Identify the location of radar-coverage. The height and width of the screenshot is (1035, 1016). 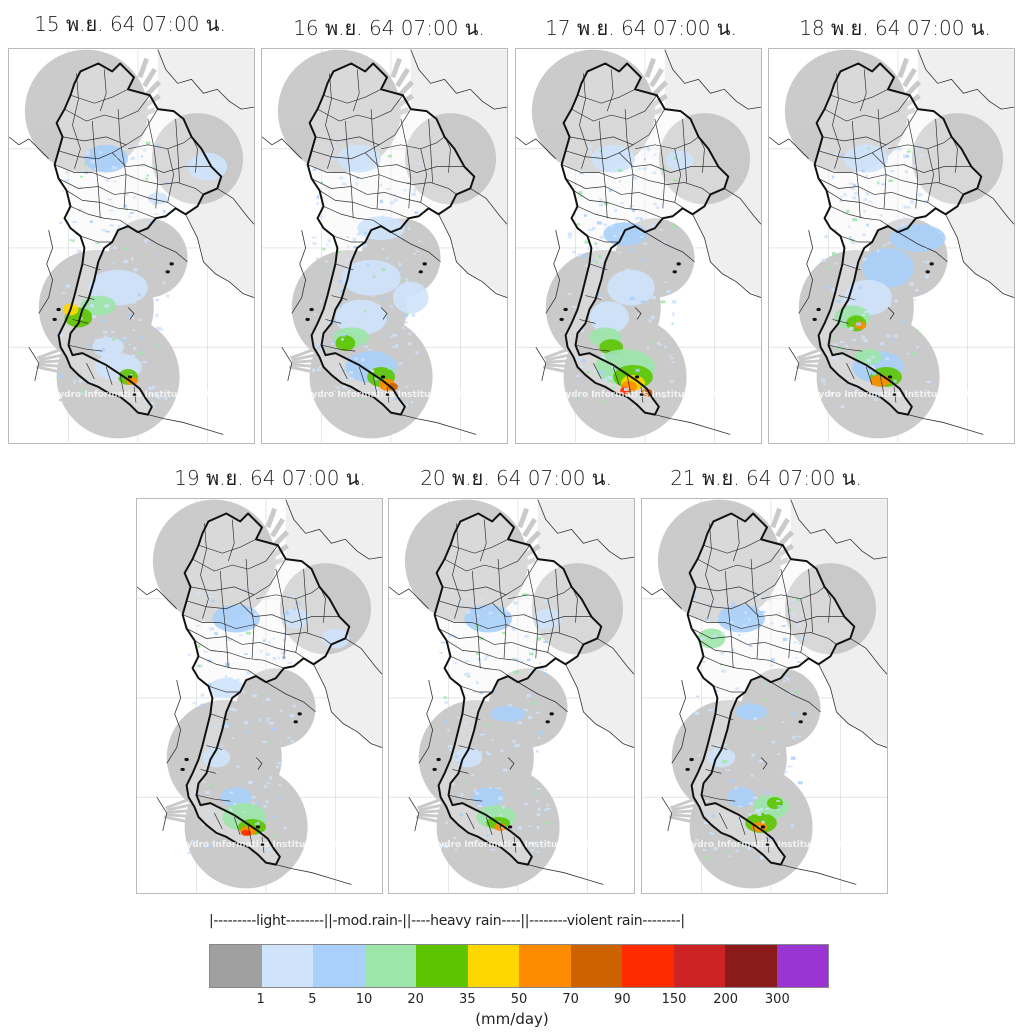
(262, 694).